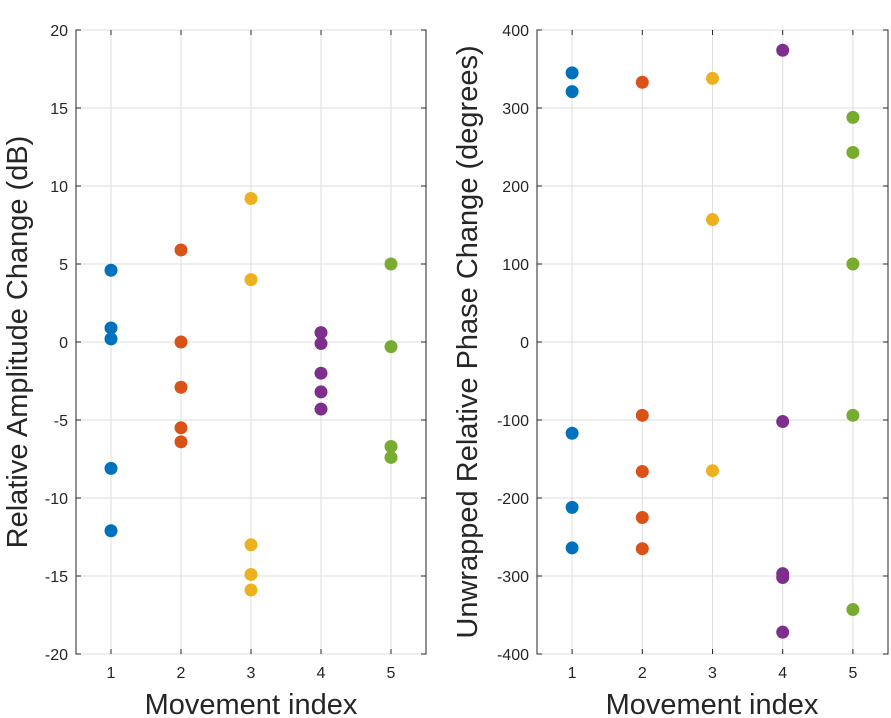 The width and height of the screenshot is (891, 718). Describe the element at coordinates (712, 673) in the screenshot. I see `phase-x-tick-label: 3` at that location.